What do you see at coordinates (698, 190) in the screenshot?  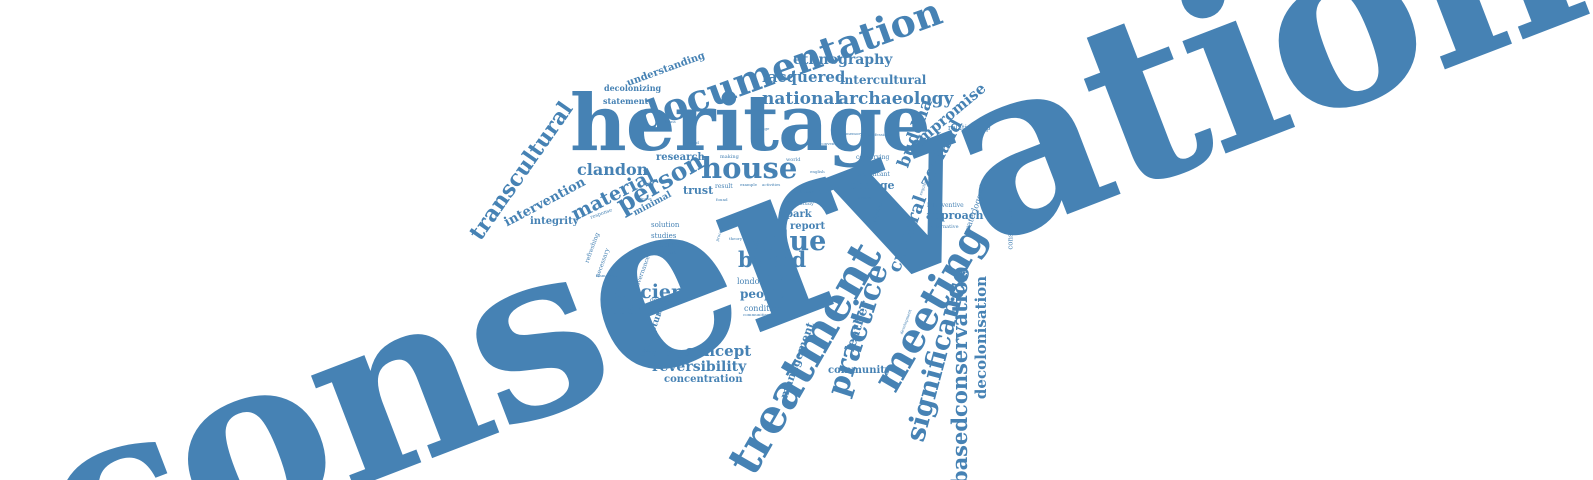 I see `word-trust: trust` at bounding box center [698, 190].